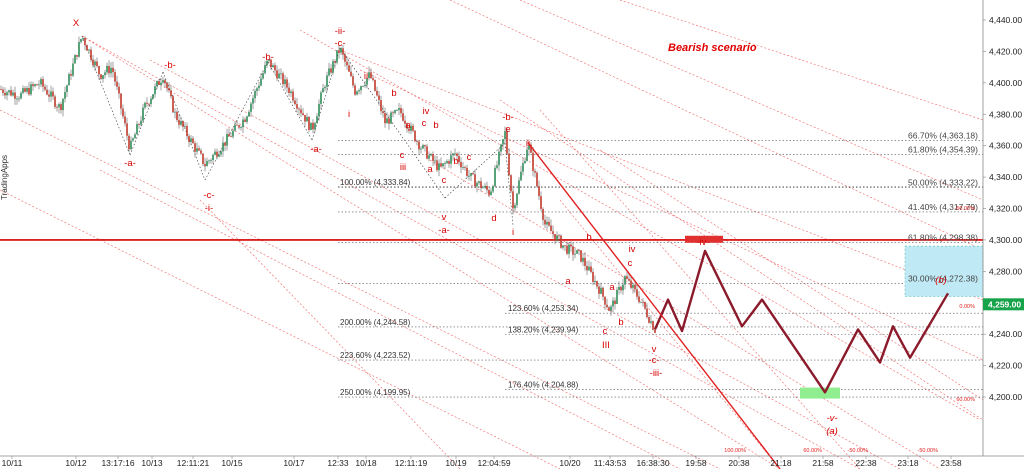 This screenshot has height=469, width=1024. Describe the element at coordinates (1005, 177) in the screenshot. I see `y-tick-label: 4,340.00` at that location.